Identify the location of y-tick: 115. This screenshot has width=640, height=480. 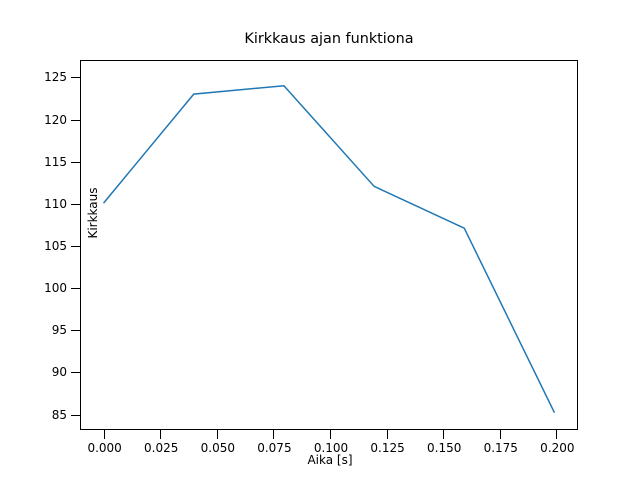
(62, 162).